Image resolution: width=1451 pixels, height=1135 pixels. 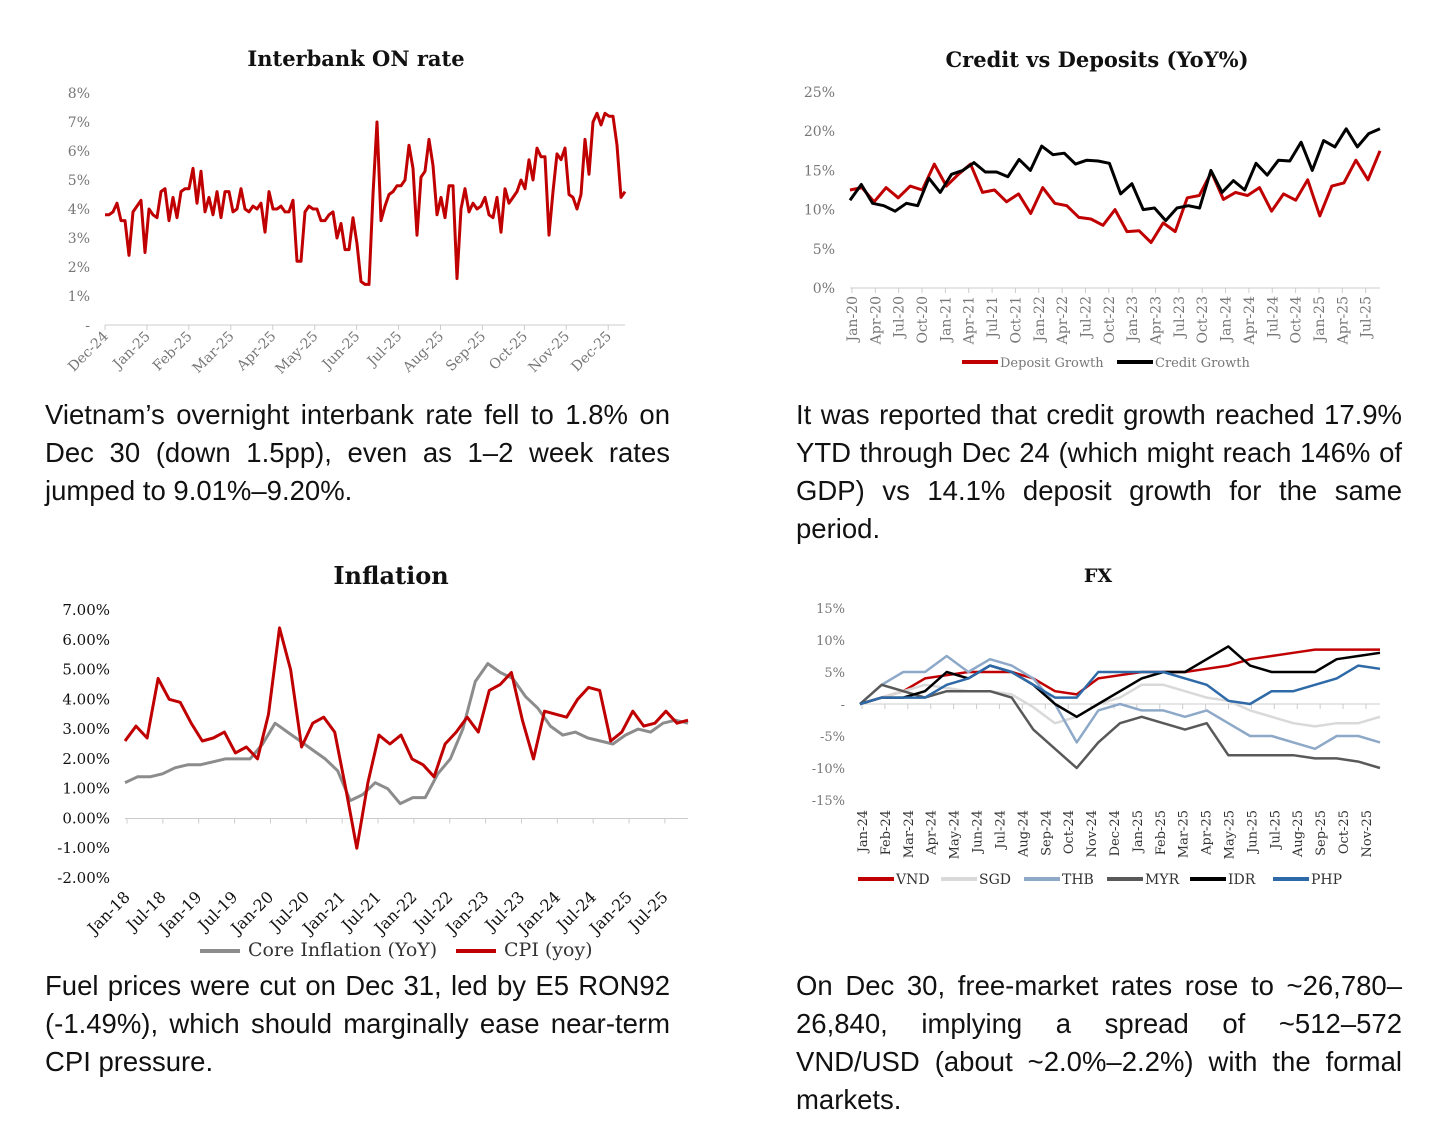 I want to click on x-tick-label: Jul-20, so click(x=900, y=318).